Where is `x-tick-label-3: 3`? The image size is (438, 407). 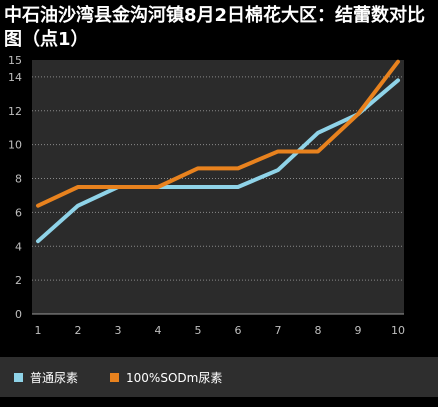
x-tick-label-3: 3 is located at coordinates (118, 330).